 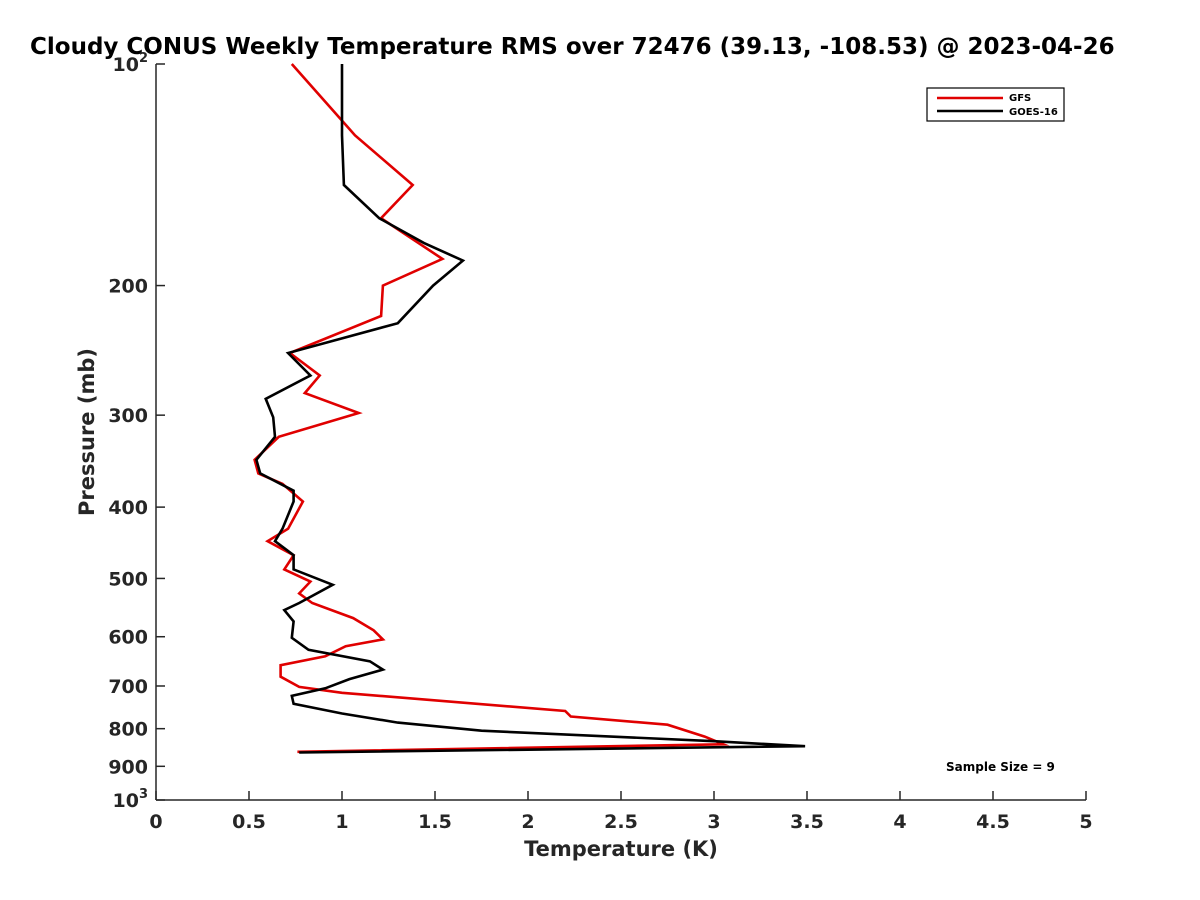 What do you see at coordinates (143, 58) in the screenshot?
I see `y-tick-label-exponent: 2` at bounding box center [143, 58].